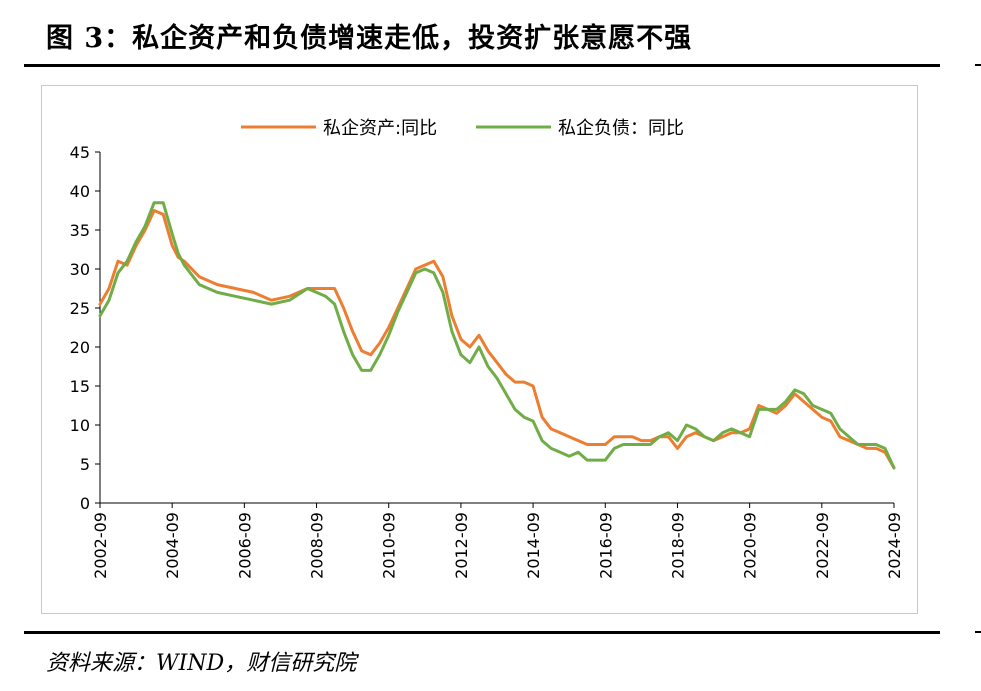  What do you see at coordinates (482, 65) in the screenshot?
I see `top-rule` at bounding box center [482, 65].